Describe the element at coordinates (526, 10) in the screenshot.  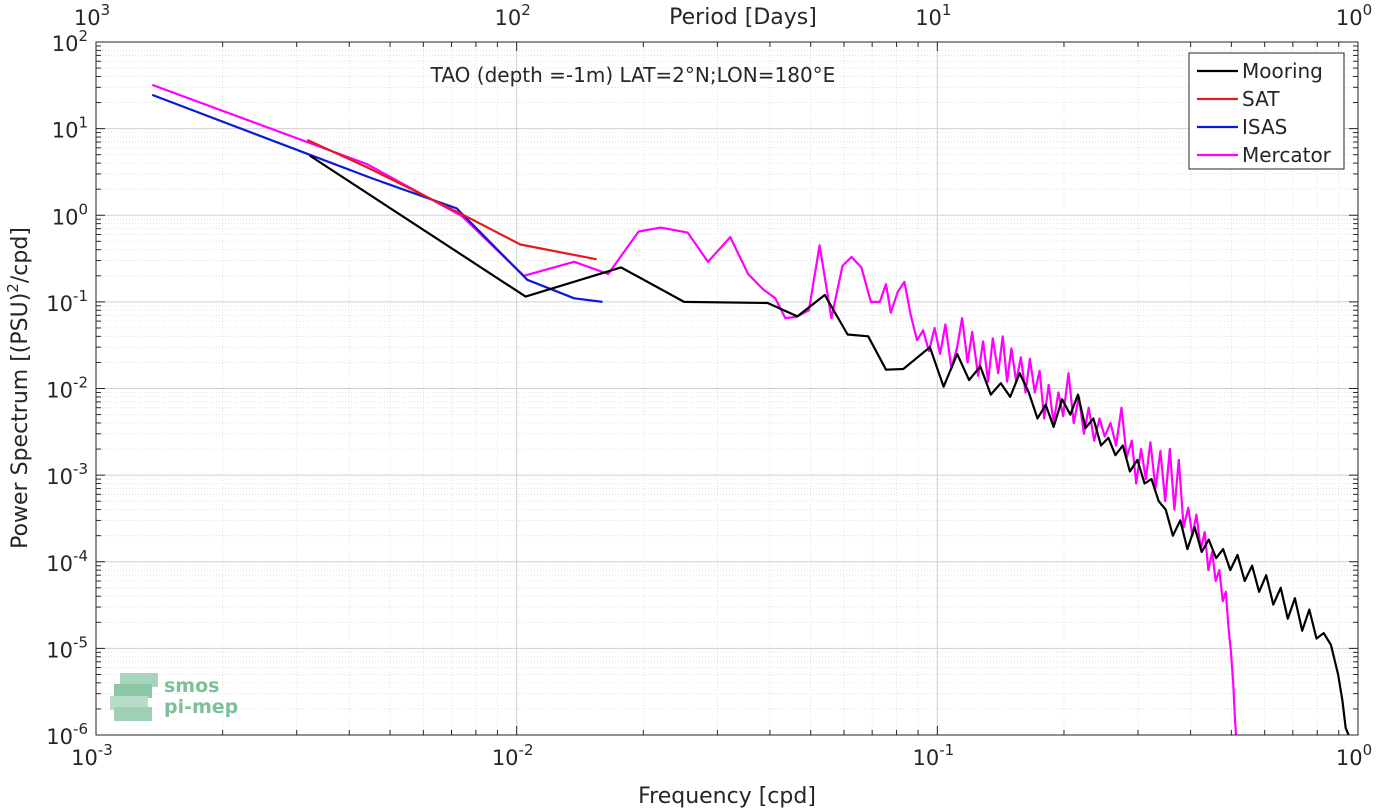
I see `top-tick-exponent: 2` at that location.